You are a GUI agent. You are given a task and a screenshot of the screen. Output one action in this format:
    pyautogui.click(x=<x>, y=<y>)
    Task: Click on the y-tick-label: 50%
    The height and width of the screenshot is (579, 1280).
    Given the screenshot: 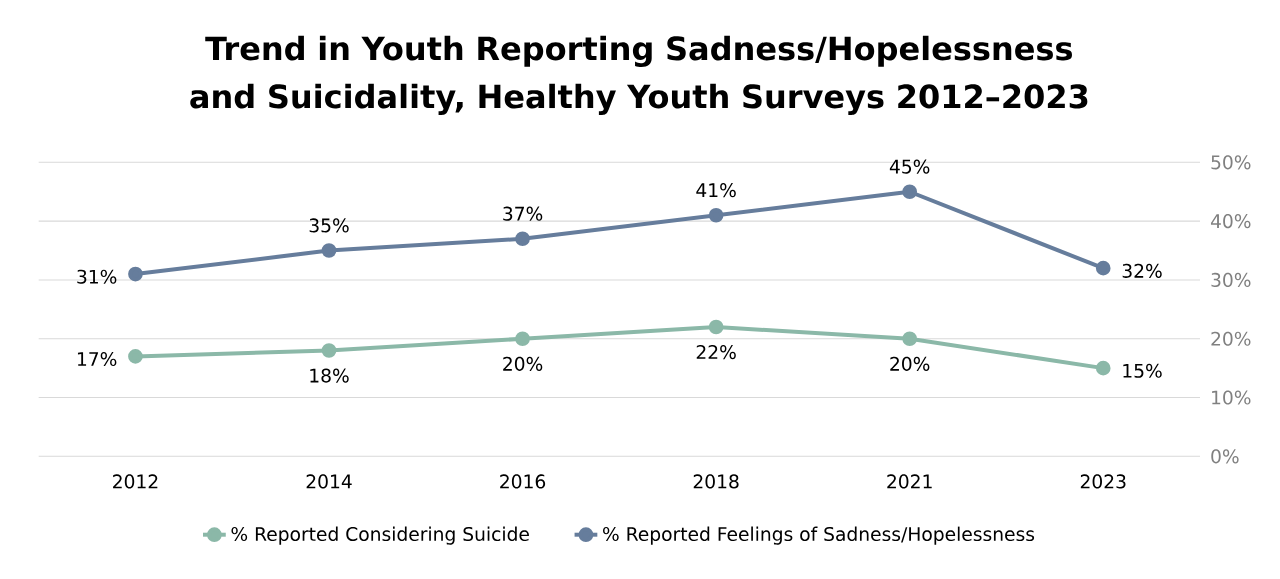 What is the action you would take?
    pyautogui.click(x=1231, y=162)
    